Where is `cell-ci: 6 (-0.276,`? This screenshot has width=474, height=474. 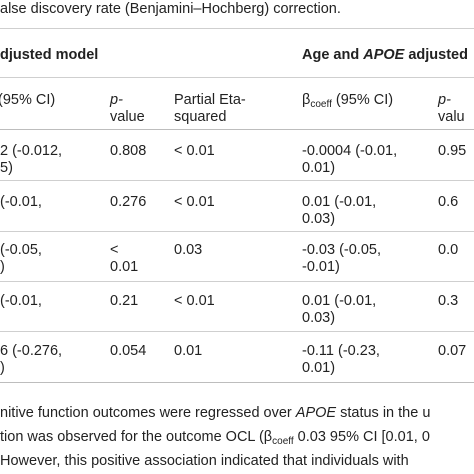 cell-ci: 6 (-0.276, is located at coordinates (31, 351).